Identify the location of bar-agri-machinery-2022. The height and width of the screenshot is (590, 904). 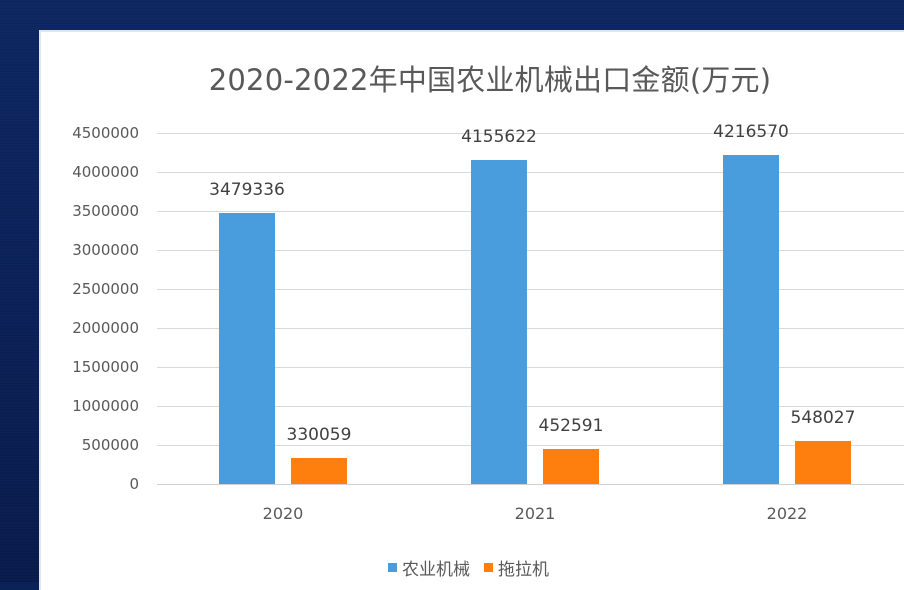
(751, 319).